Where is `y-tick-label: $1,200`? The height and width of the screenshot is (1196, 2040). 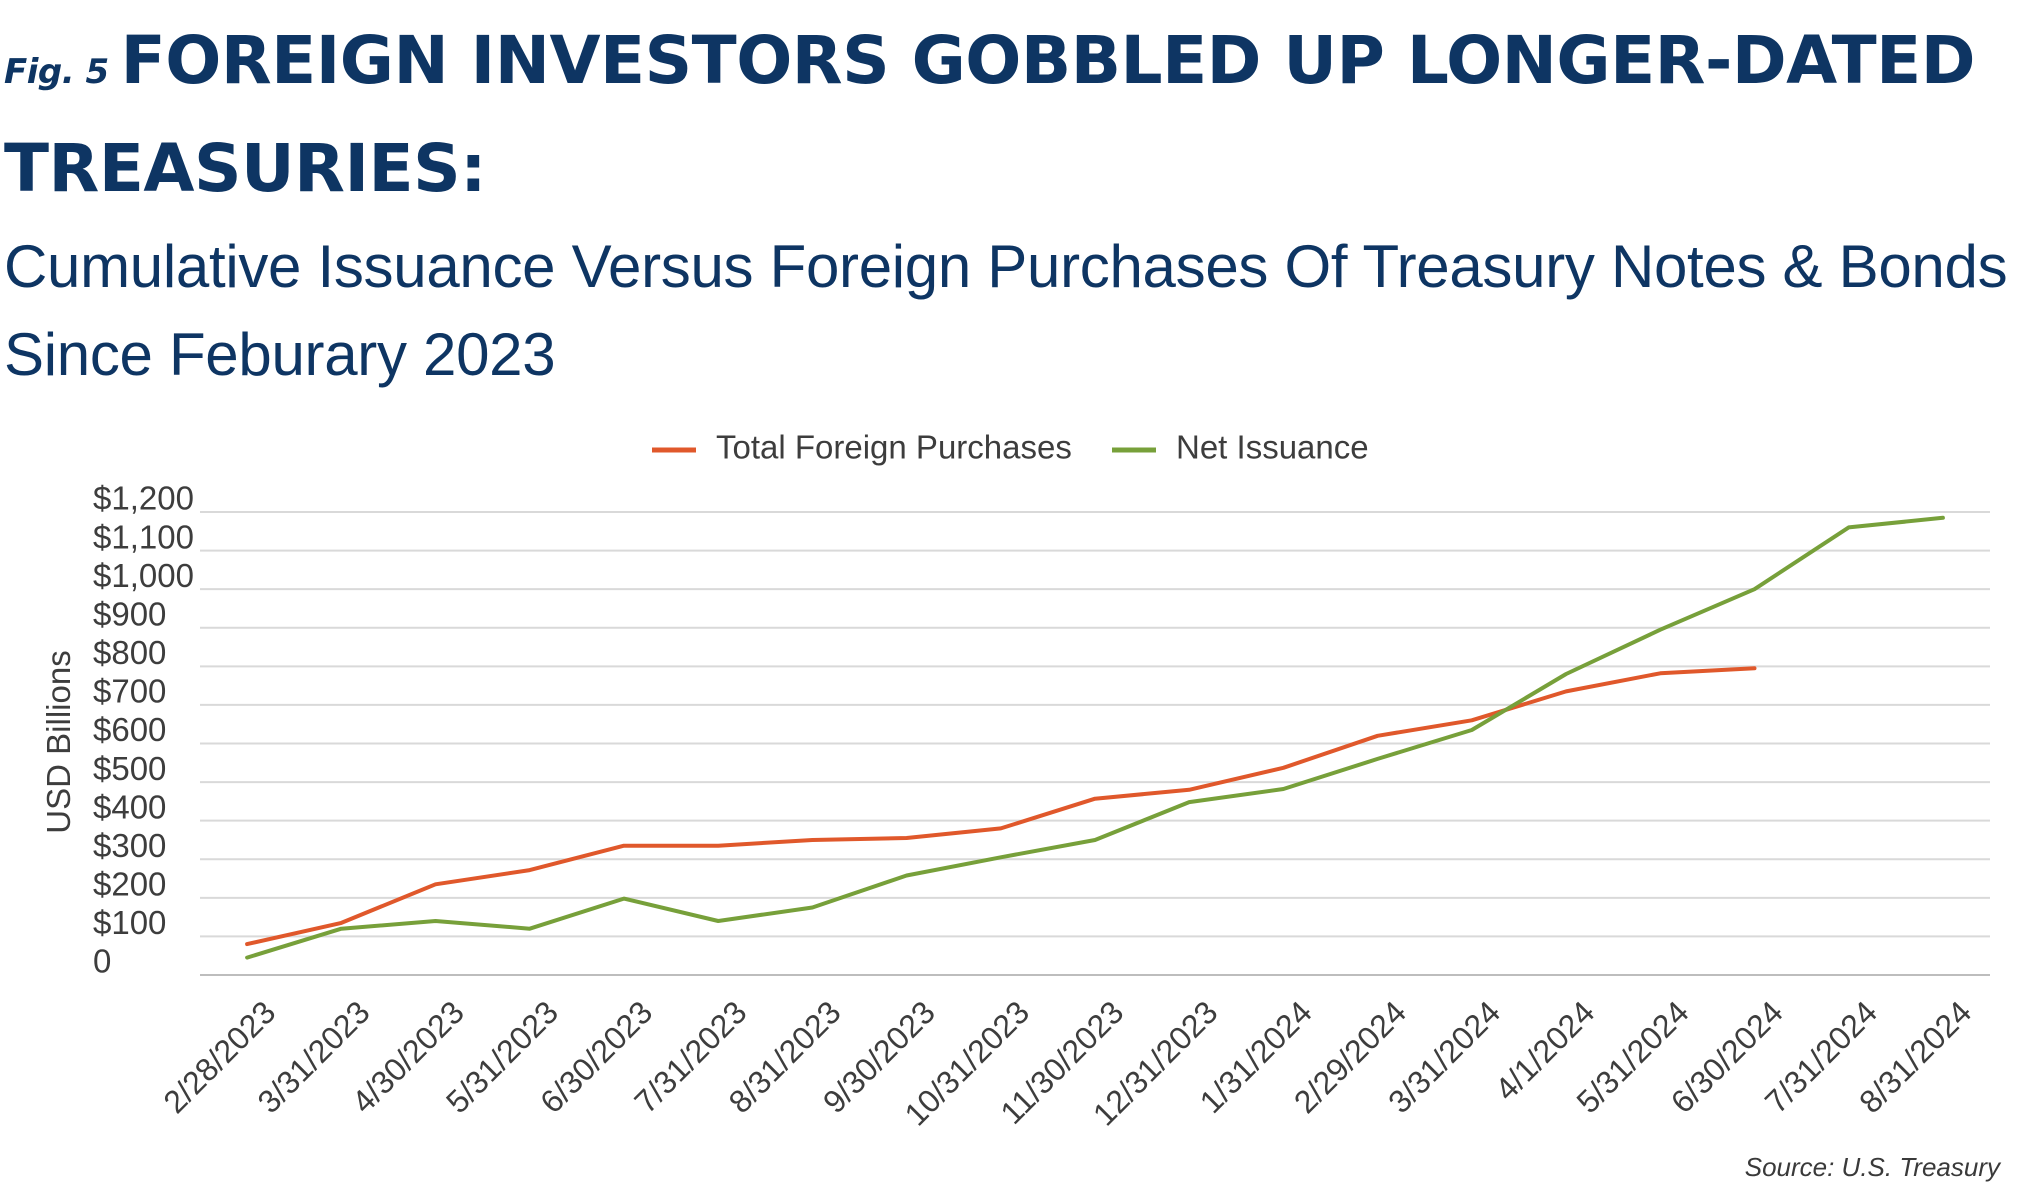 y-tick-label: $1,200 is located at coordinates (143, 498).